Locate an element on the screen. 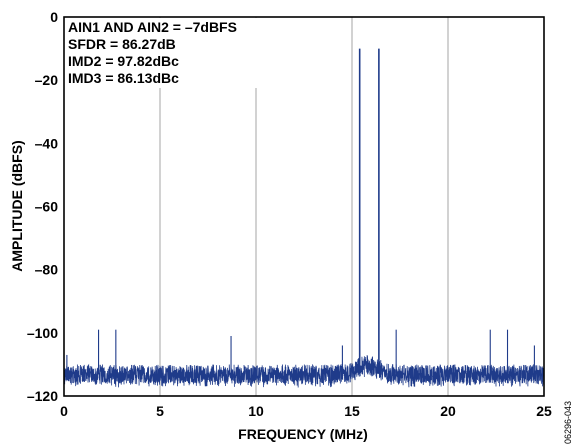  y-tick-label: 0 is located at coordinates (54, 17).